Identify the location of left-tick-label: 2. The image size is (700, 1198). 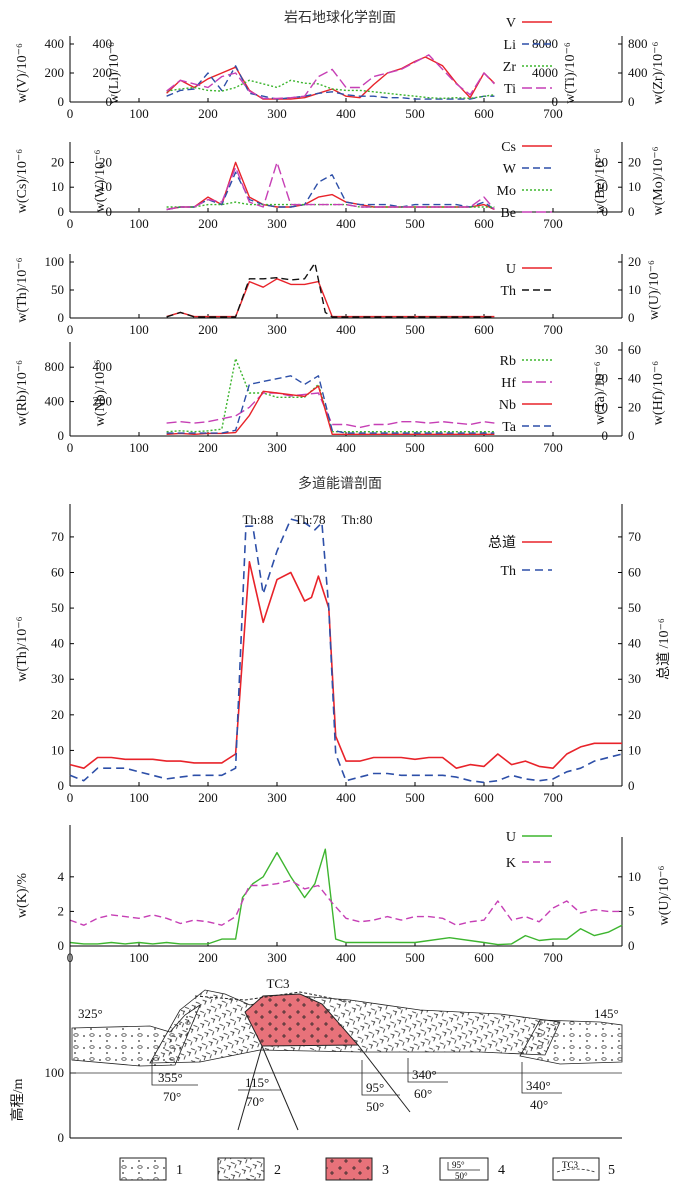
(61, 910).